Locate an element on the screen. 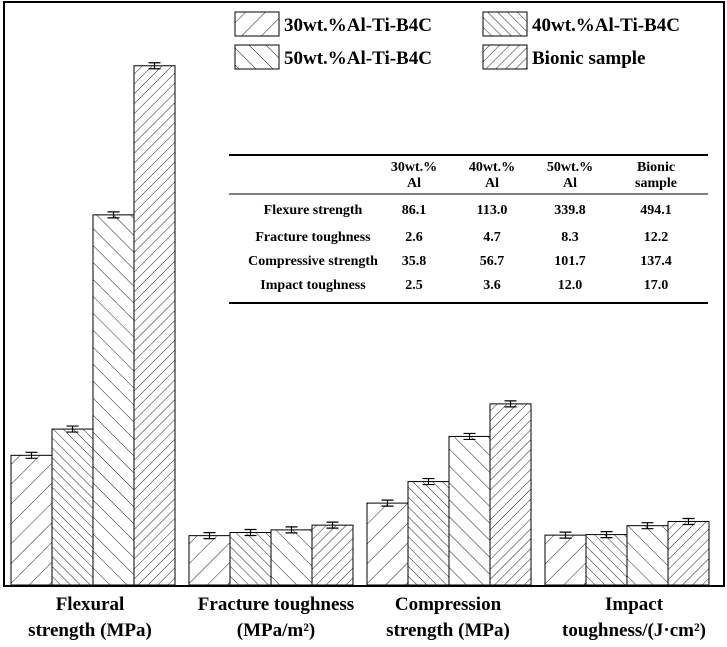 The image size is (727, 647). table-cell: 339.8 is located at coordinates (570, 210).